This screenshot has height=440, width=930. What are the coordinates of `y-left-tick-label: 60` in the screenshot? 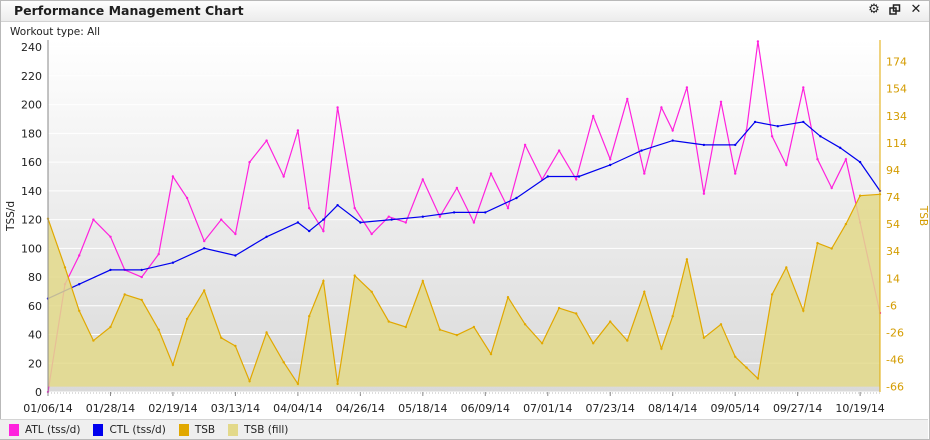 It's located at (35, 306).